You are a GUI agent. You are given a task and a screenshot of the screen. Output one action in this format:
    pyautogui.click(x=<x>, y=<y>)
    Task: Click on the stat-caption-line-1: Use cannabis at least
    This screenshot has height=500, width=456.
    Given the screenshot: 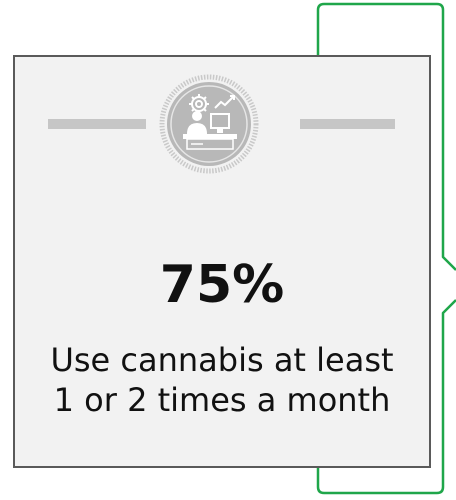 What is the action you would take?
    pyautogui.click(x=222, y=360)
    